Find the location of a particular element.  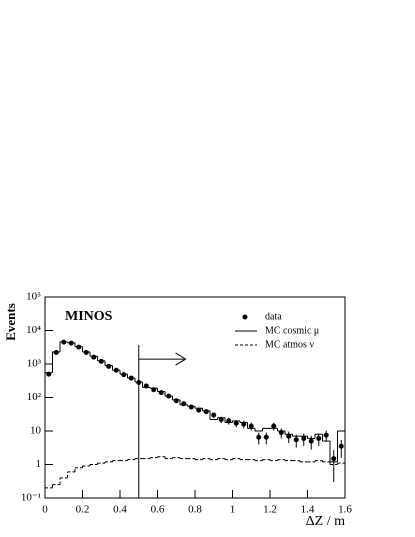

x-tick-label: 0.6 is located at coordinates (158, 510).